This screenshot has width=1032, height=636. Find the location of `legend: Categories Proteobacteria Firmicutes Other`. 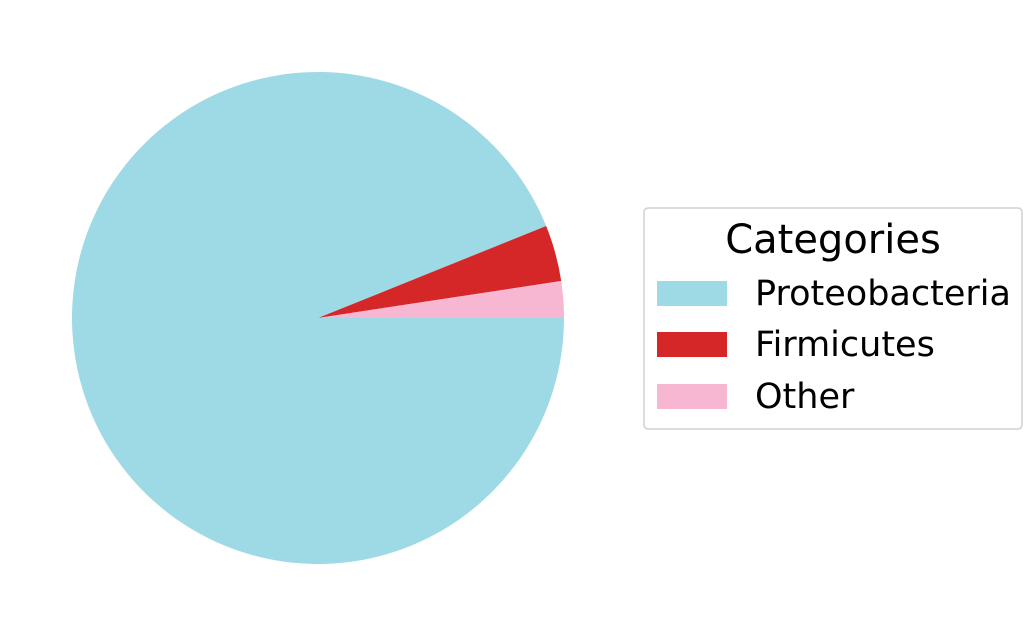

legend: Categories Proteobacteria Firmicutes Other is located at coordinates (833, 318).